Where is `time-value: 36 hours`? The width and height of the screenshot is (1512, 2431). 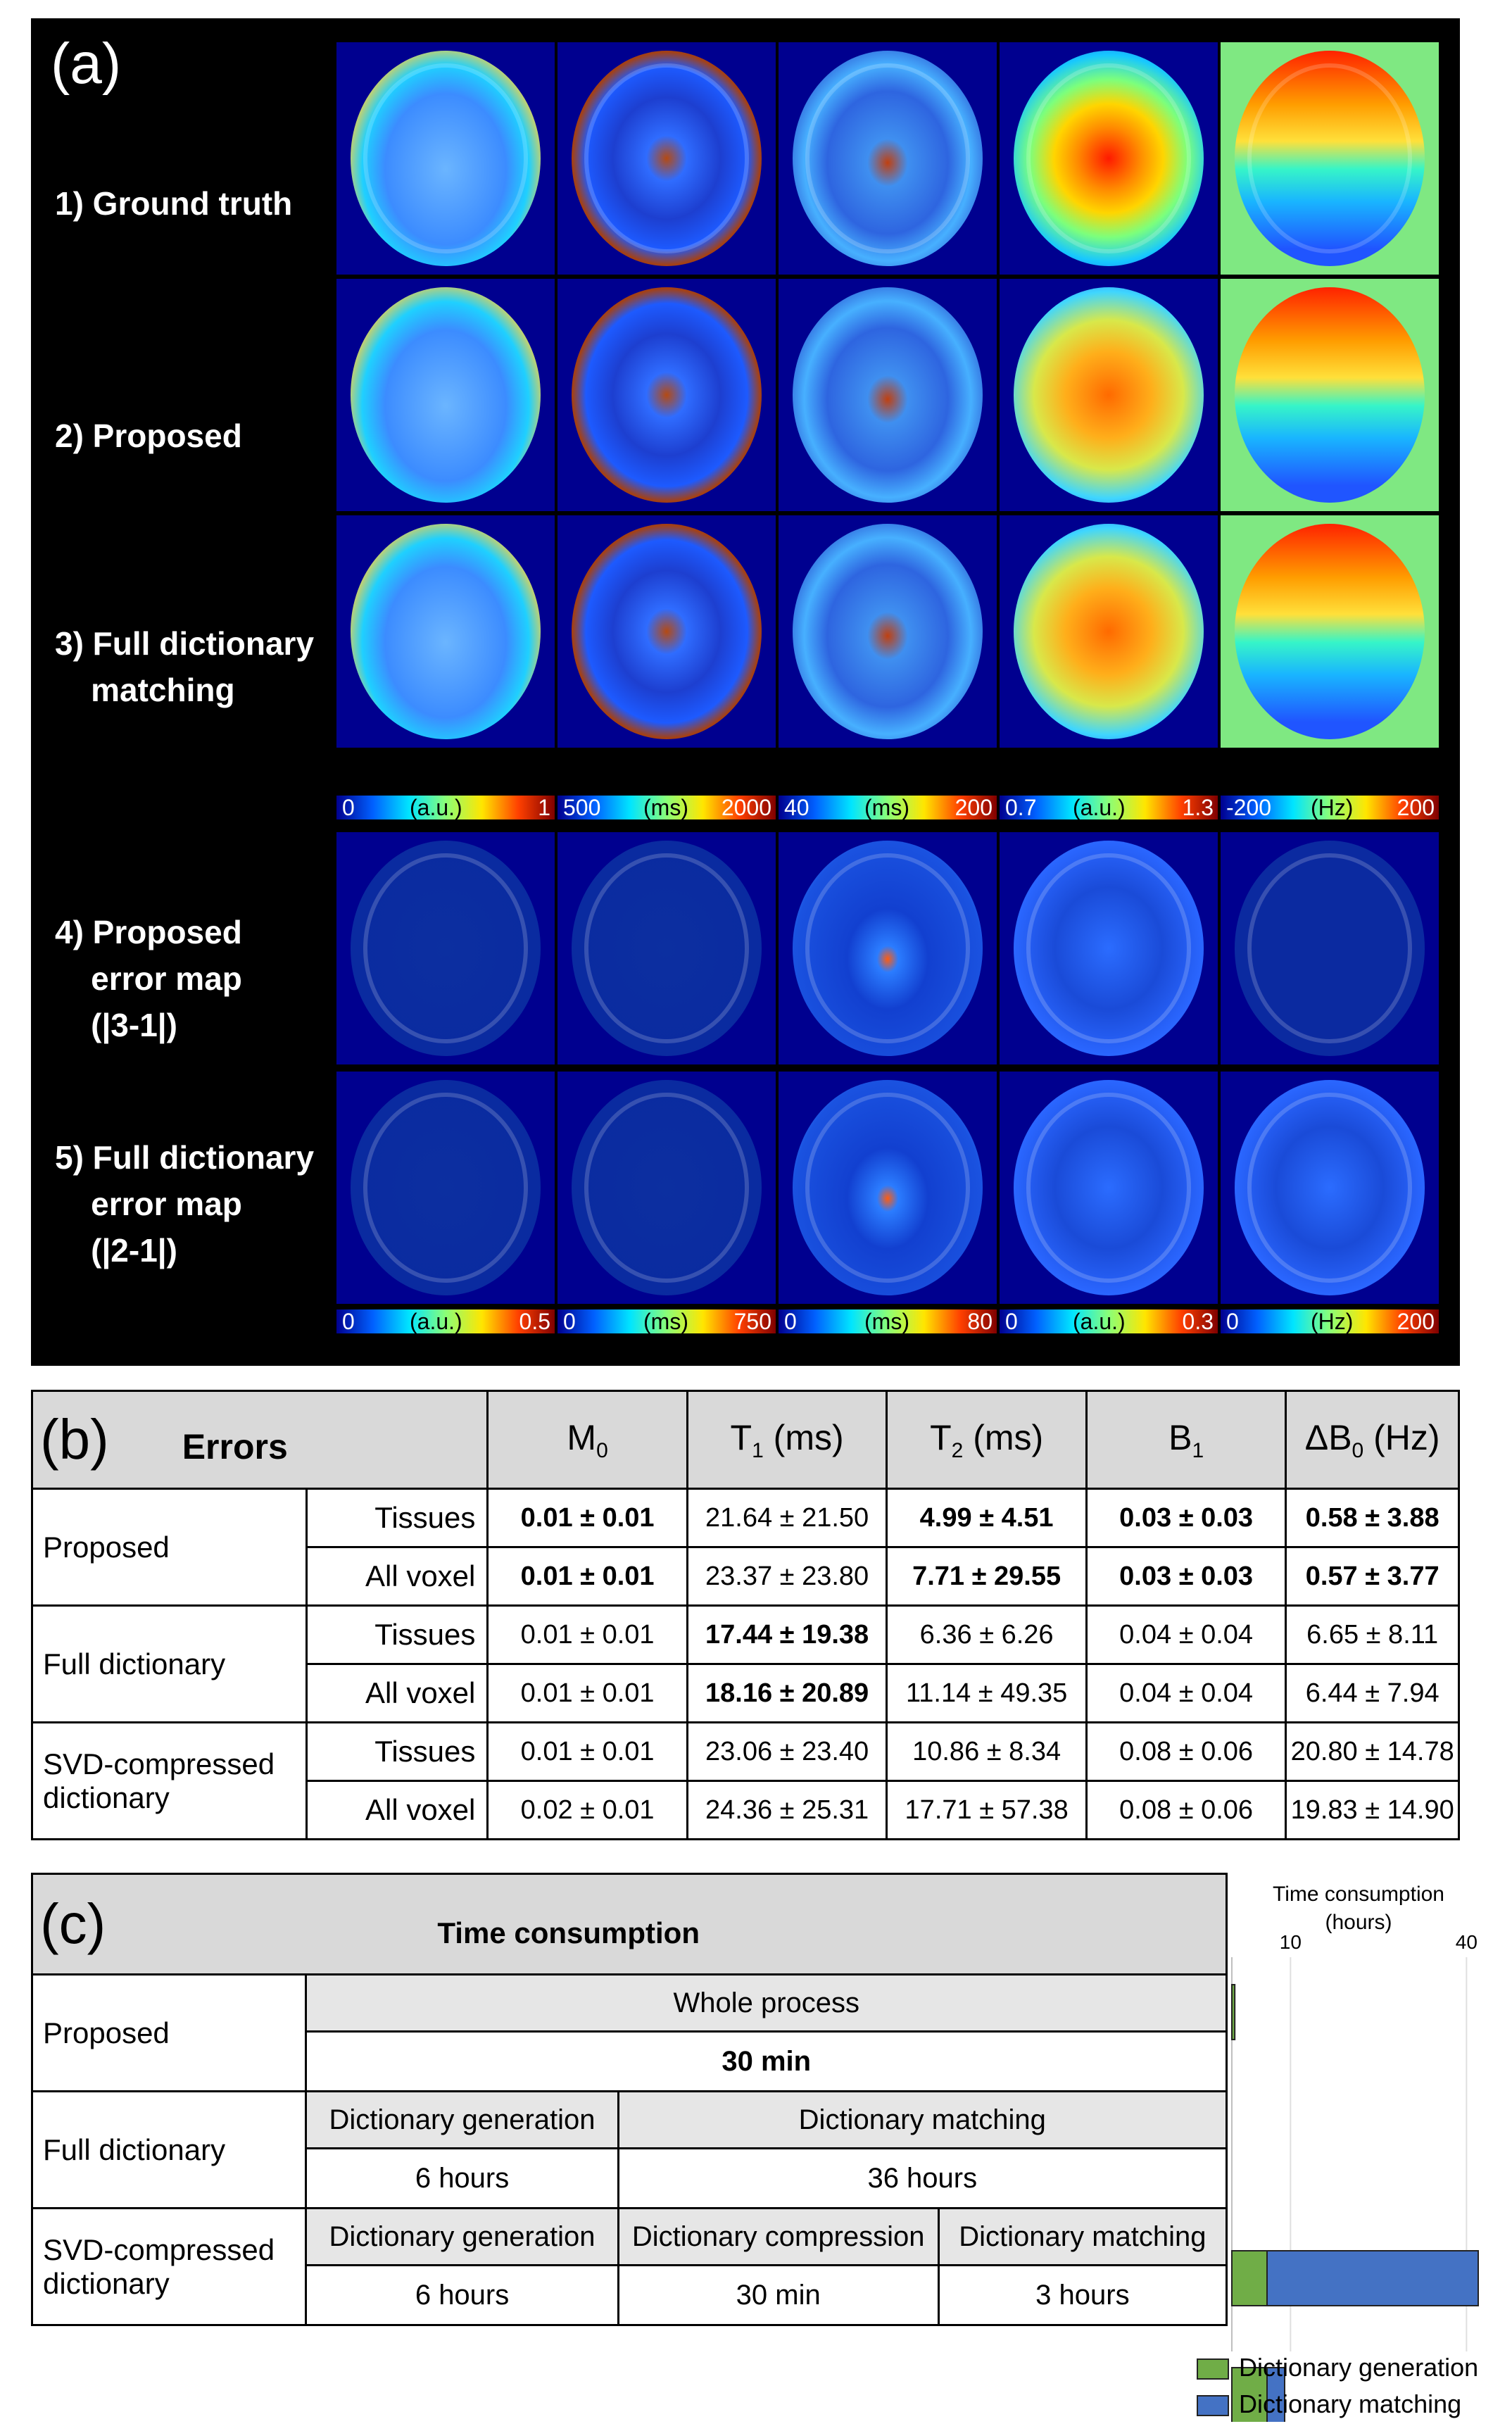
time-value: 36 hours is located at coordinates (923, 2178).